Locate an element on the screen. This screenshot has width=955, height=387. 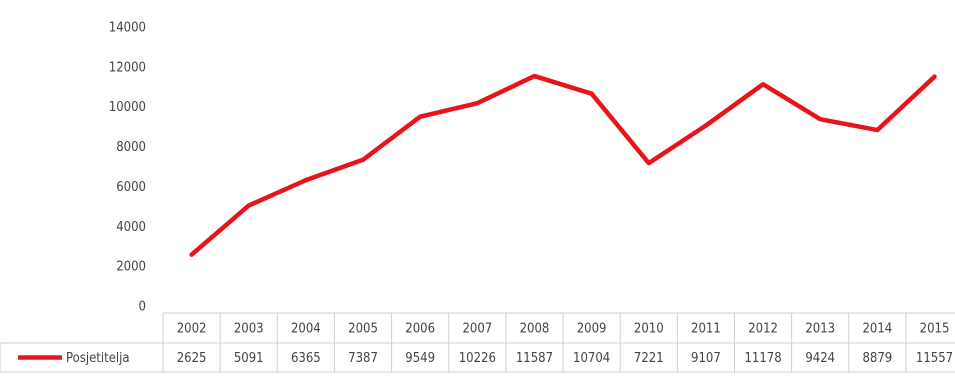
x-tick-label: 2003 is located at coordinates (249, 329).